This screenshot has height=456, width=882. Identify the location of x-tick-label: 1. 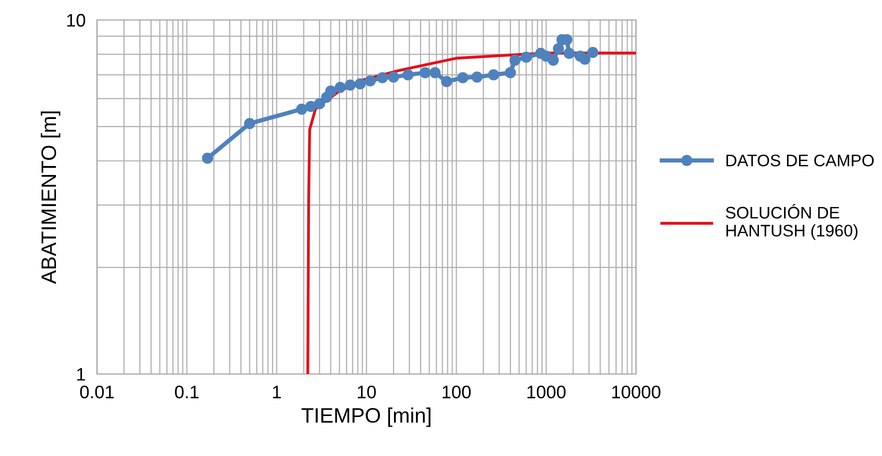
(277, 392).